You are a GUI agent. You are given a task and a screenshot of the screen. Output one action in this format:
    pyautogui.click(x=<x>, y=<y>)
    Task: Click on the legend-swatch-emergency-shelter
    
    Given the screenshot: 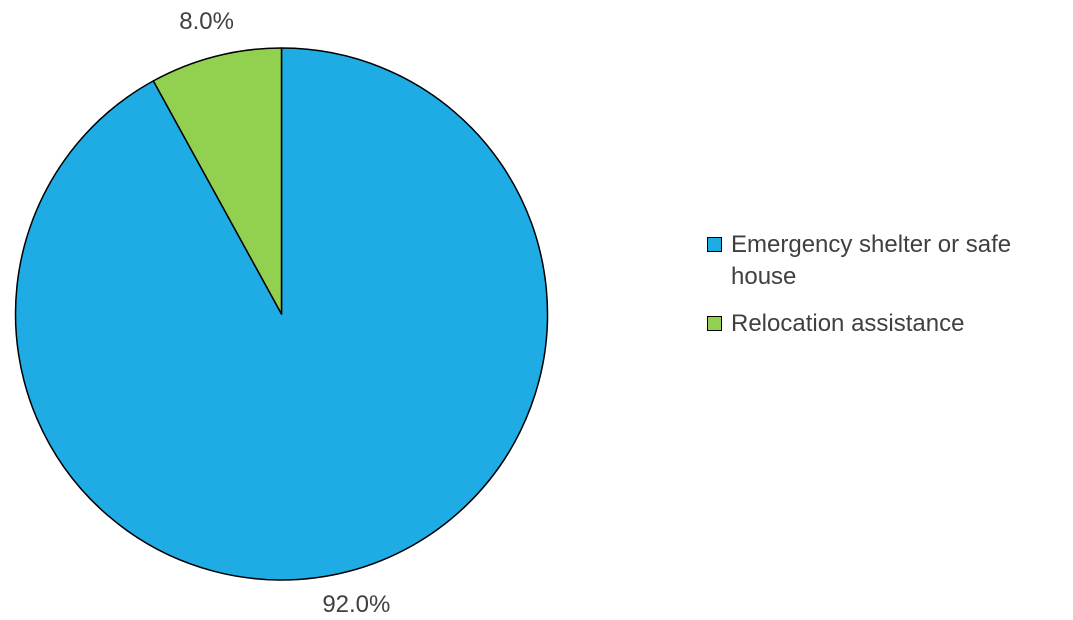 What is the action you would take?
    pyautogui.click(x=714, y=244)
    